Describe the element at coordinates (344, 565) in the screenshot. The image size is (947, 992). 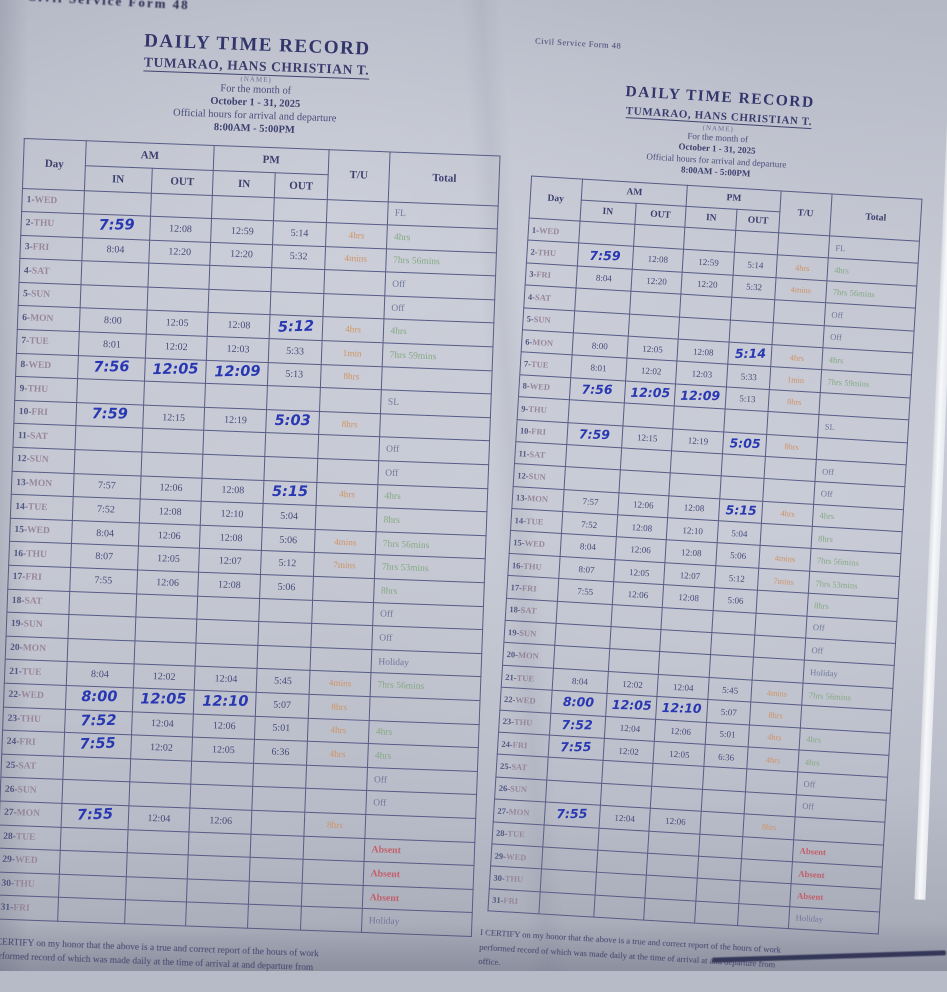
I see `tardy-undertime-value: 7mins` at that location.